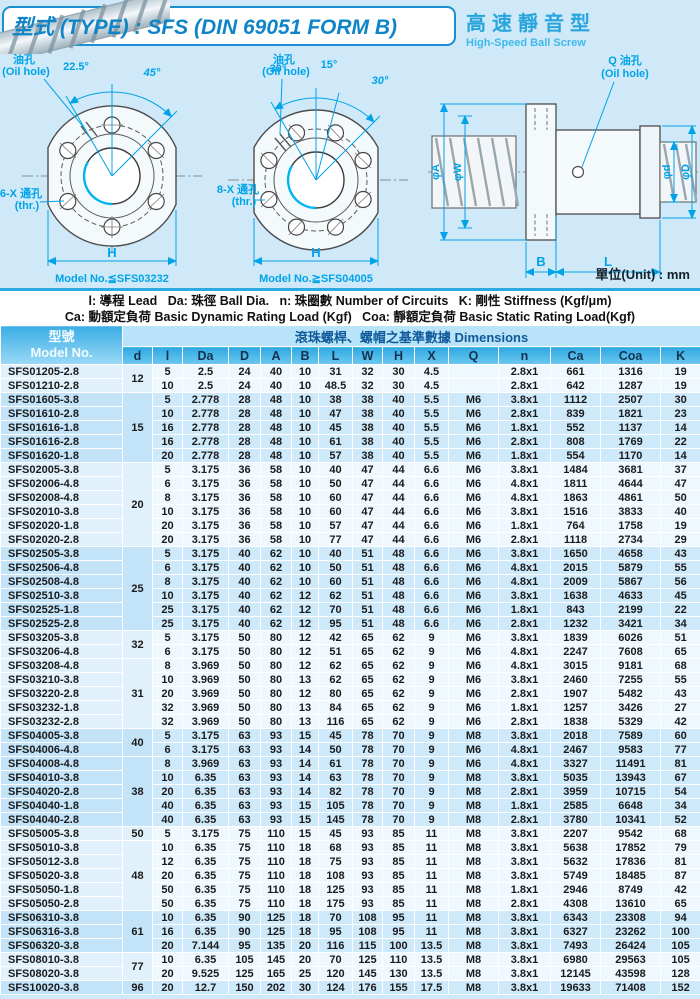  I want to click on value-cell: 5632, so click(575, 861).